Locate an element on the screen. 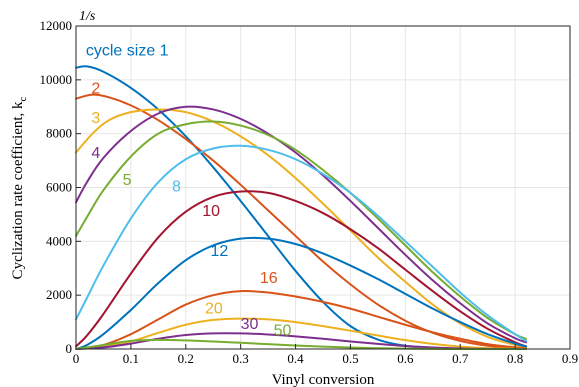 The height and width of the screenshot is (387, 579). x-tick-label: 0.8 is located at coordinates (515, 358).